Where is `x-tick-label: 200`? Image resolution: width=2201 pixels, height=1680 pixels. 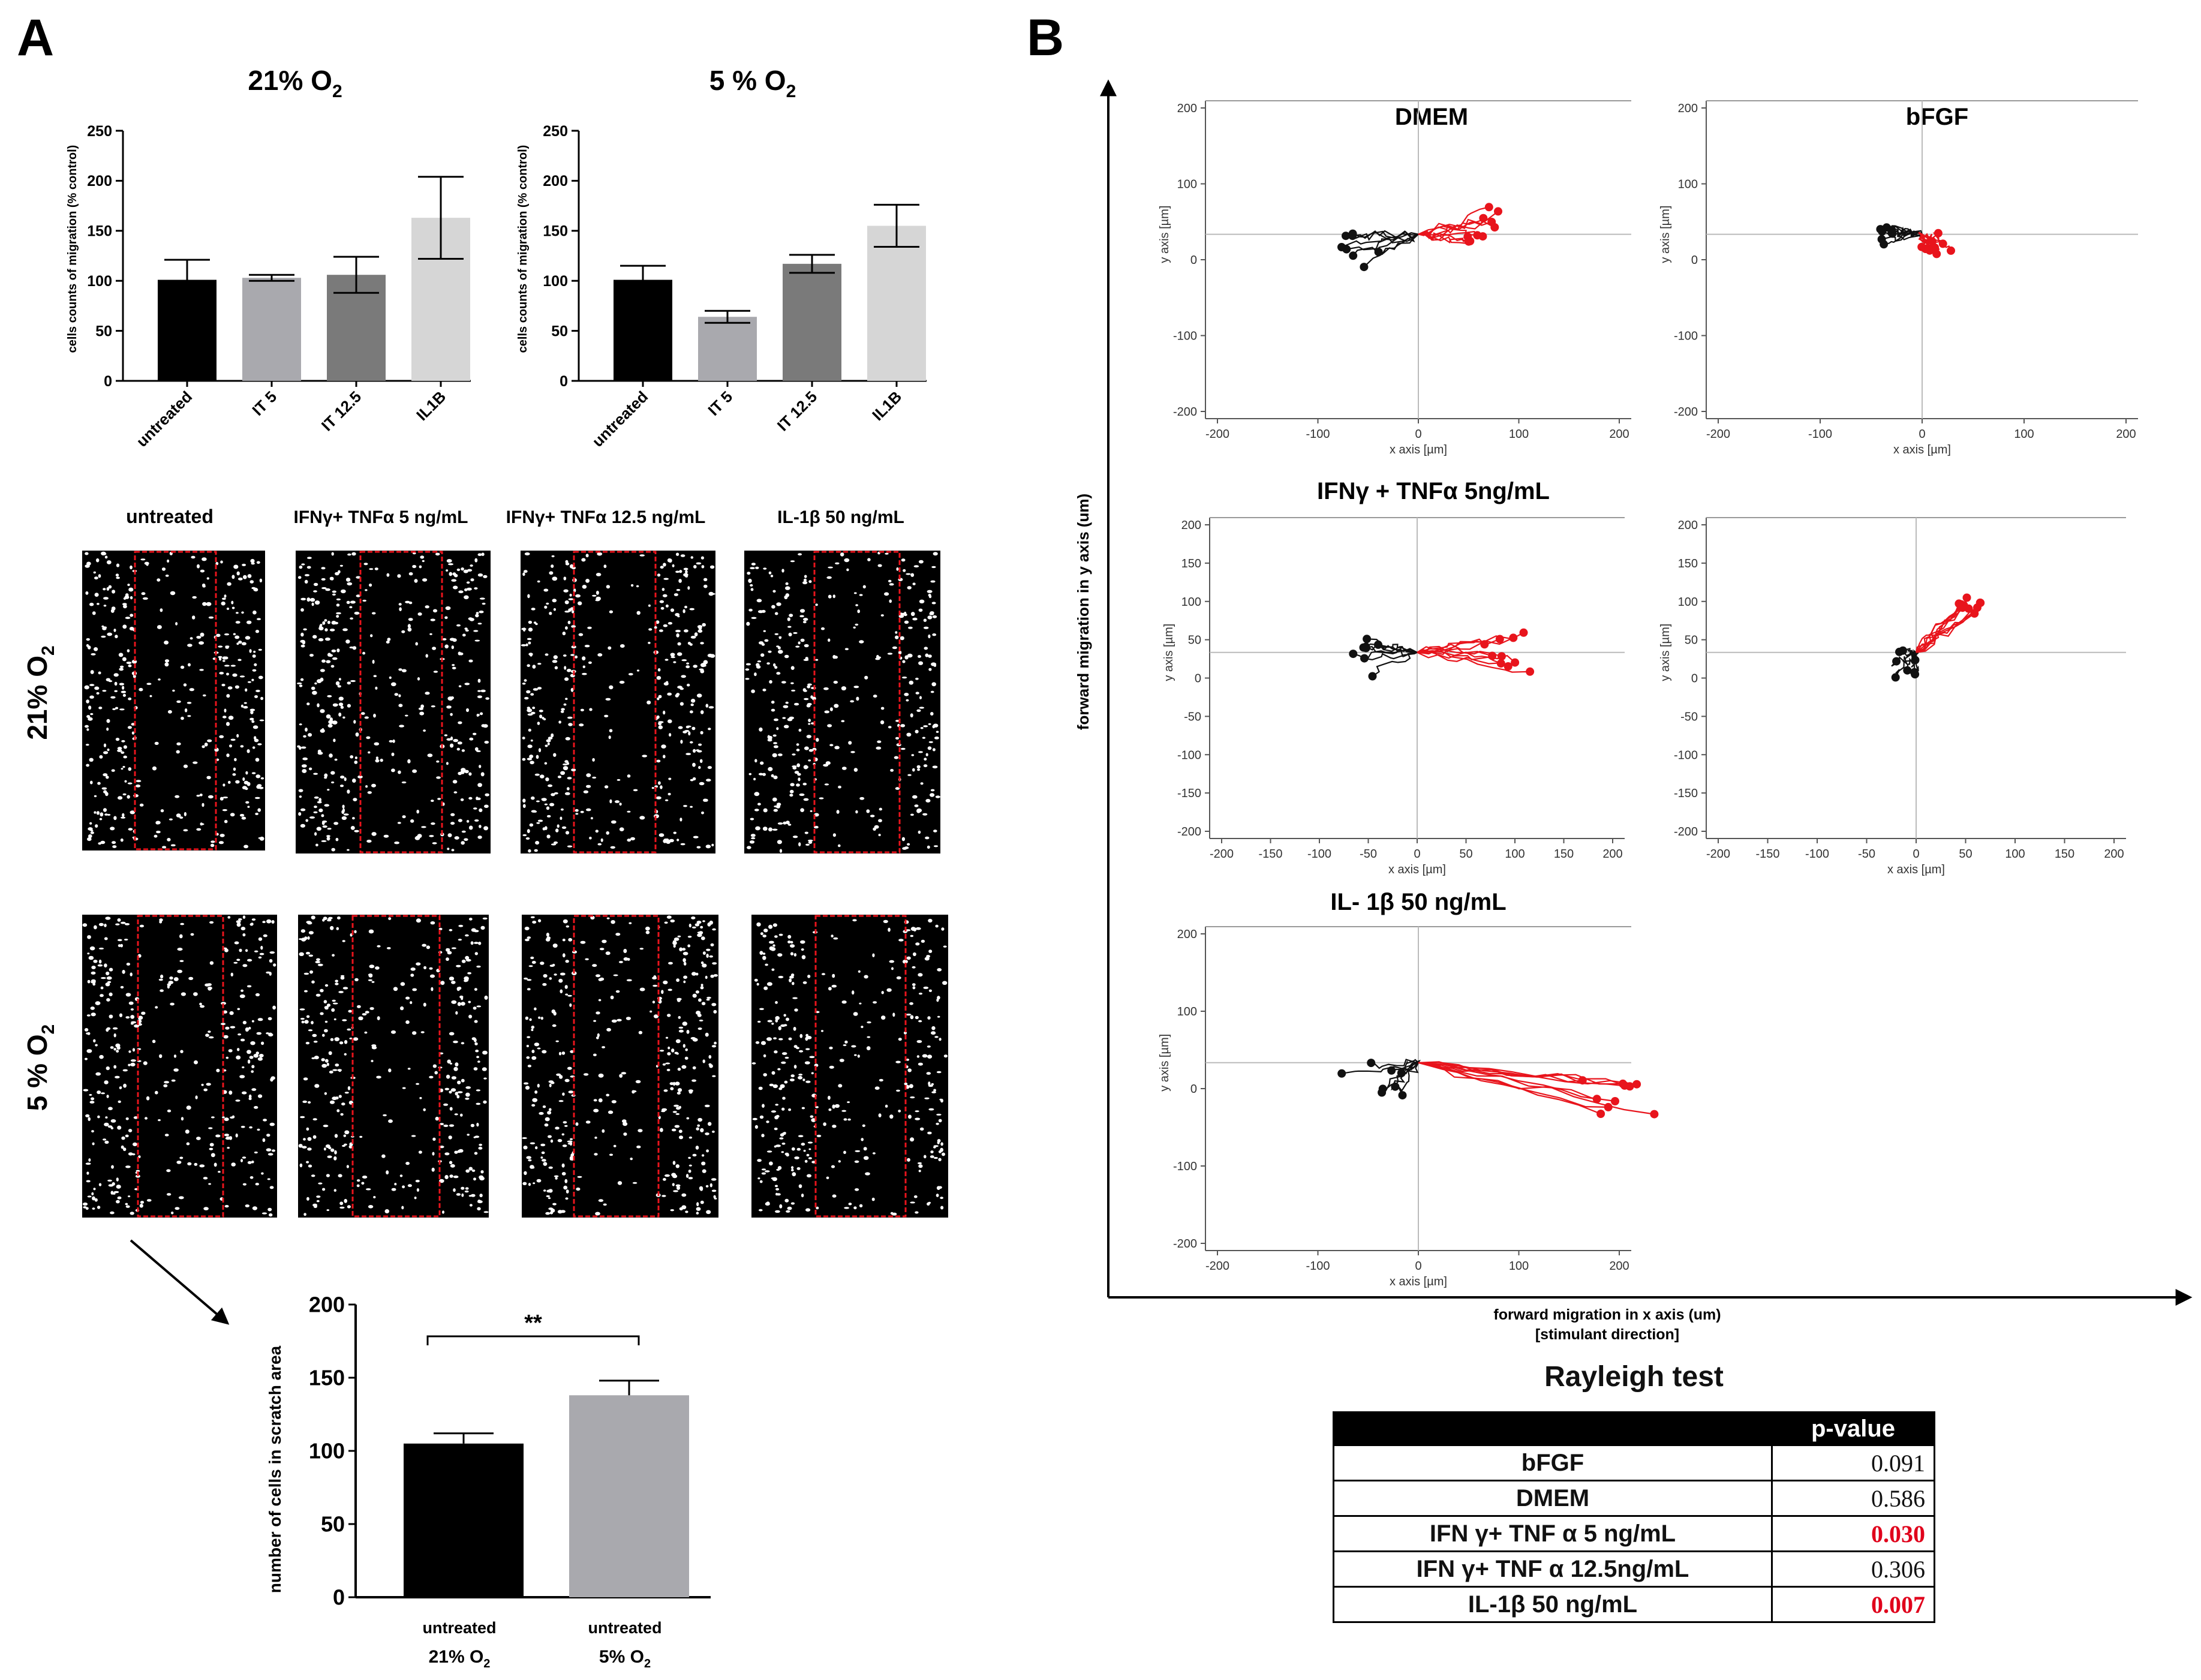
x-tick-label: 200 is located at coordinates (2114, 854).